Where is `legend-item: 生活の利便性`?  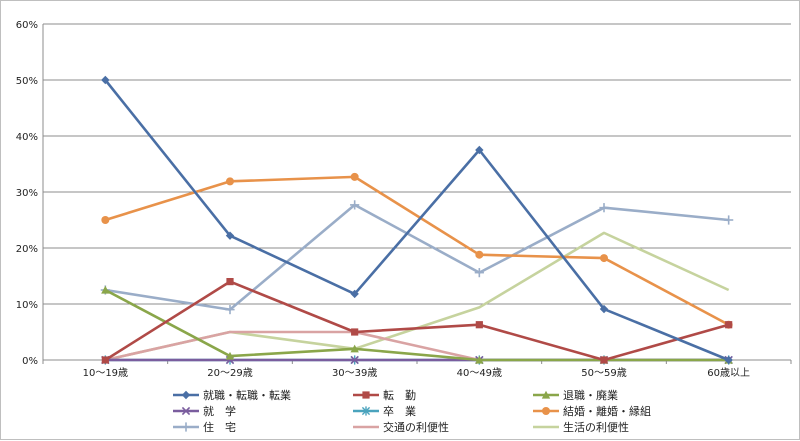 legend-item: 生活の利便性 is located at coordinates (581, 427).